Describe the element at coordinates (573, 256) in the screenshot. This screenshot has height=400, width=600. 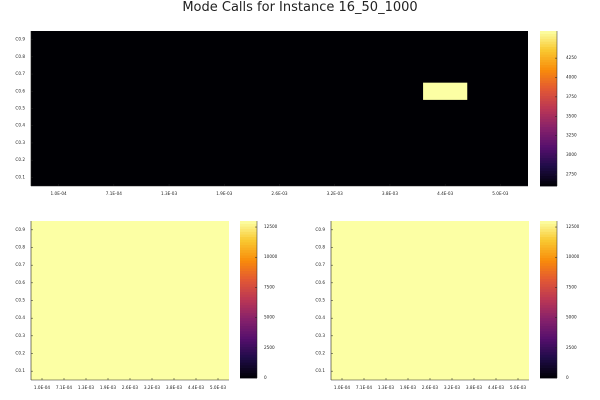
I see `colorbar-tick-label: 10000` at that location.